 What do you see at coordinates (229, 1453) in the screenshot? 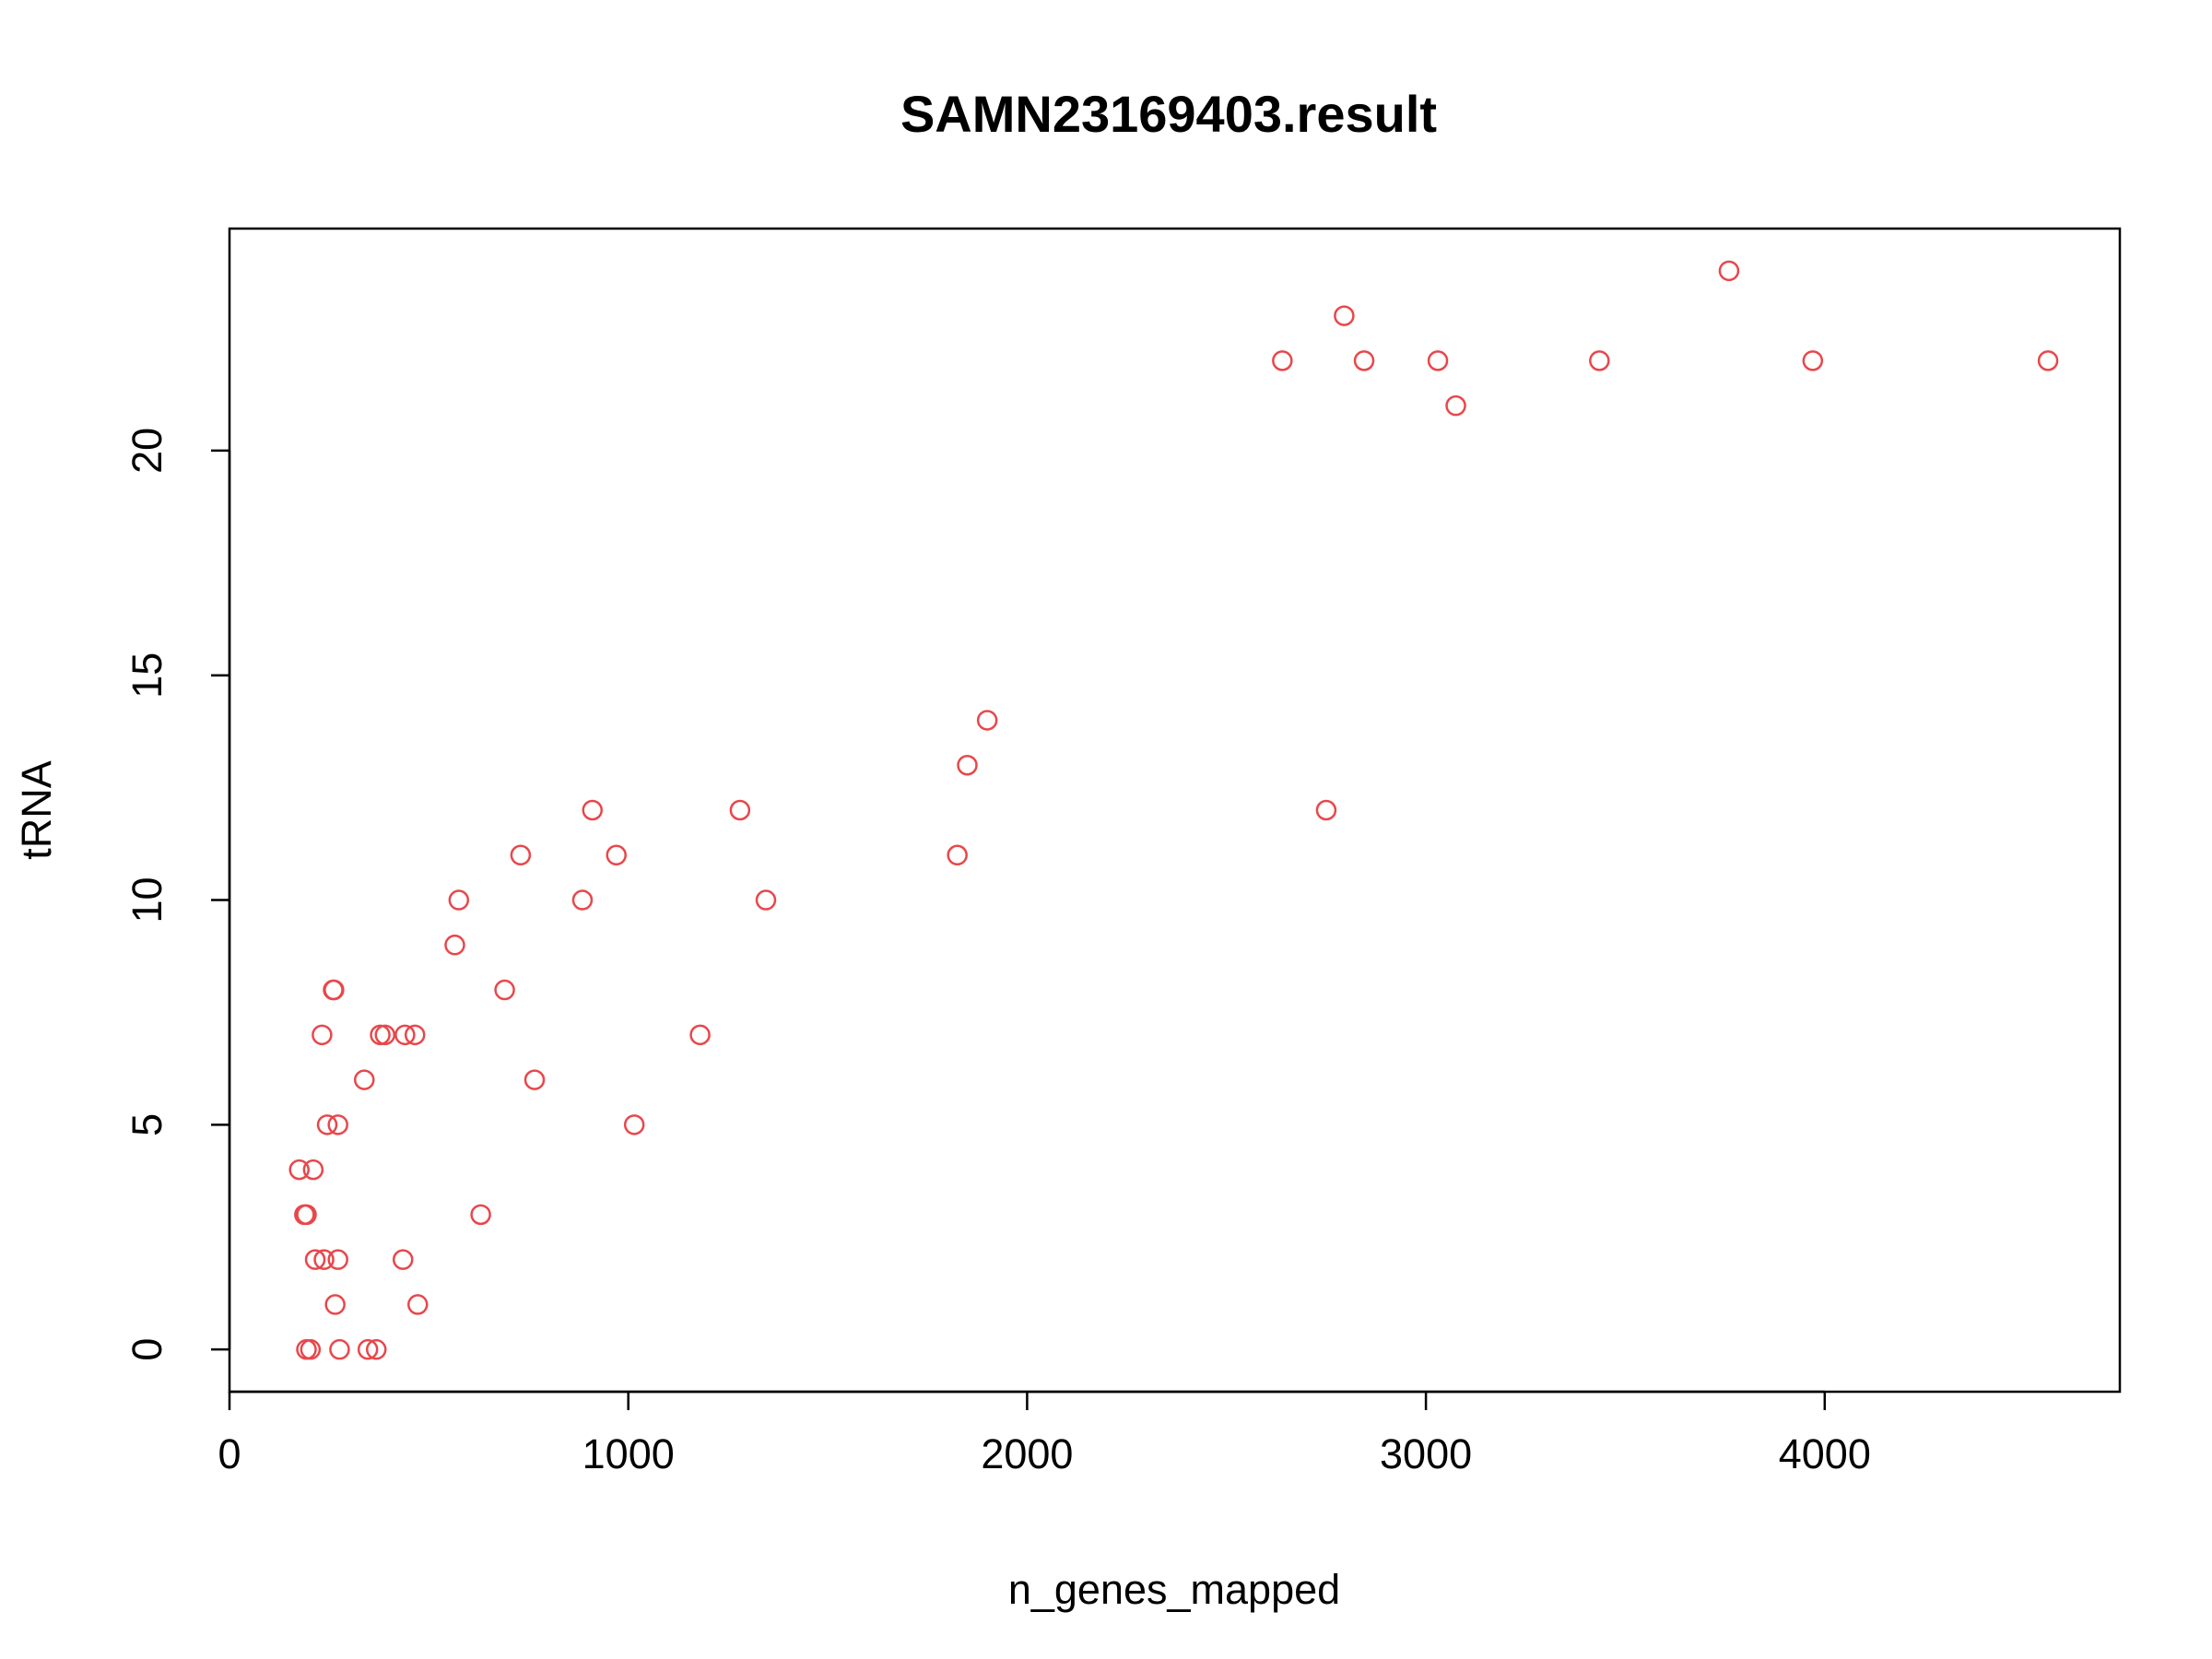
I see `x-tick-label: 0` at bounding box center [229, 1453].